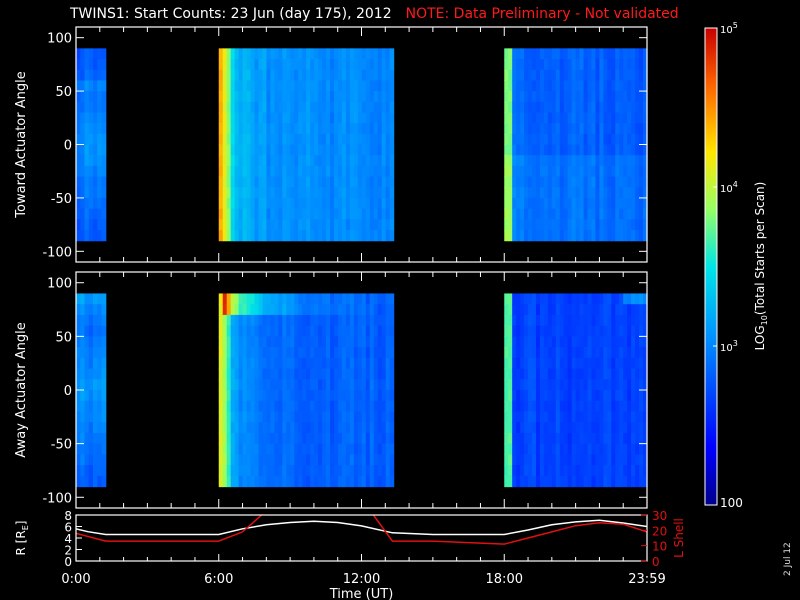 The height and width of the screenshot is (600, 800). What do you see at coordinates (361, 579) in the screenshot?
I see `time-tick-label: 12:00` at bounding box center [361, 579].